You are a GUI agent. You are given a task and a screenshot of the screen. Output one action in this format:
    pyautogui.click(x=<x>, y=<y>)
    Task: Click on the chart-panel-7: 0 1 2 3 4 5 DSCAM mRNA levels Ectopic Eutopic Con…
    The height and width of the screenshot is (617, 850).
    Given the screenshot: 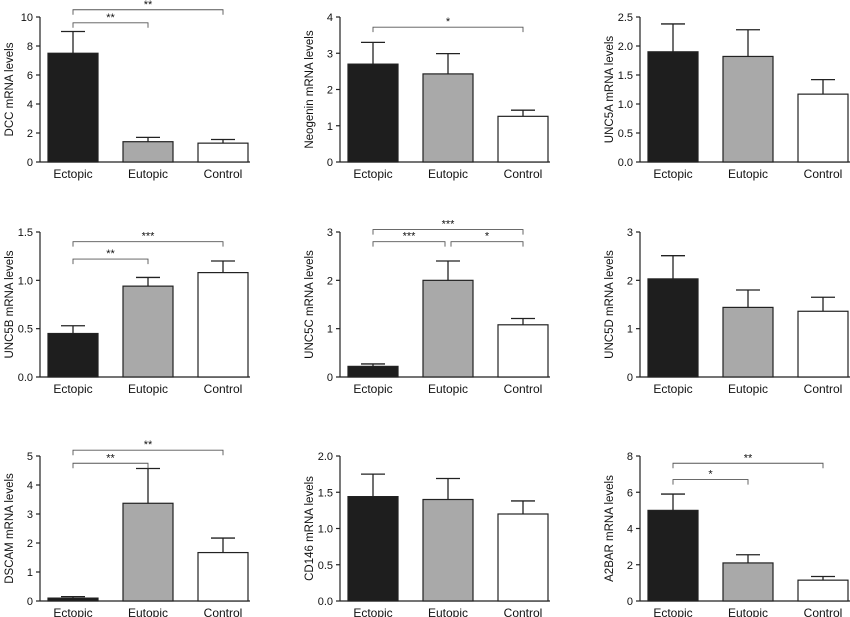 What is the action you would take?
    pyautogui.click(x=127, y=528)
    